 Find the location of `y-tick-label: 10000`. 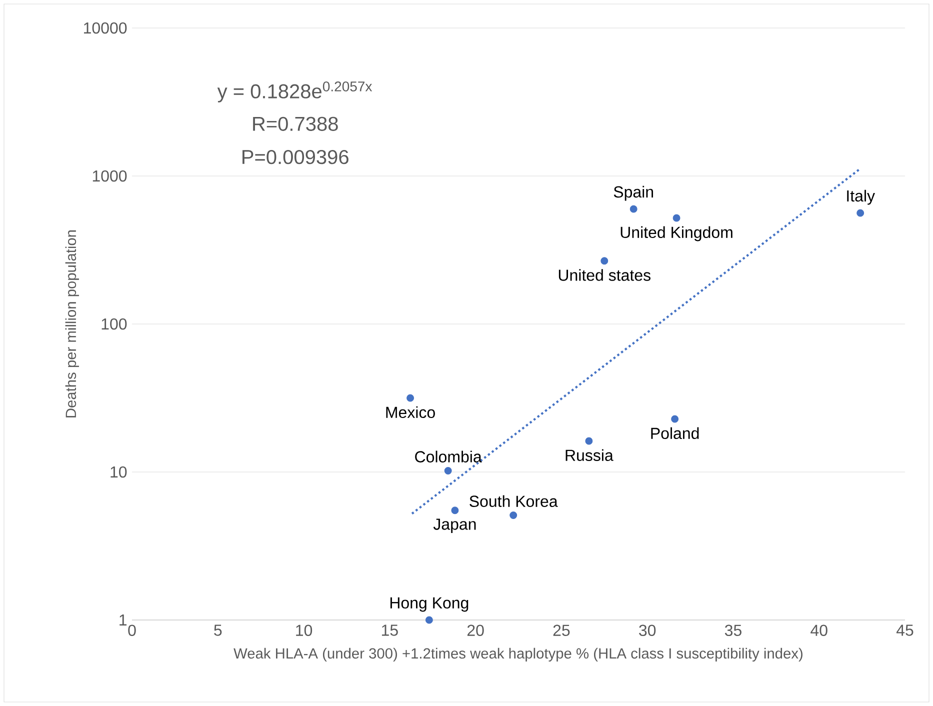

y-tick-label: 10000 is located at coordinates (105, 28).